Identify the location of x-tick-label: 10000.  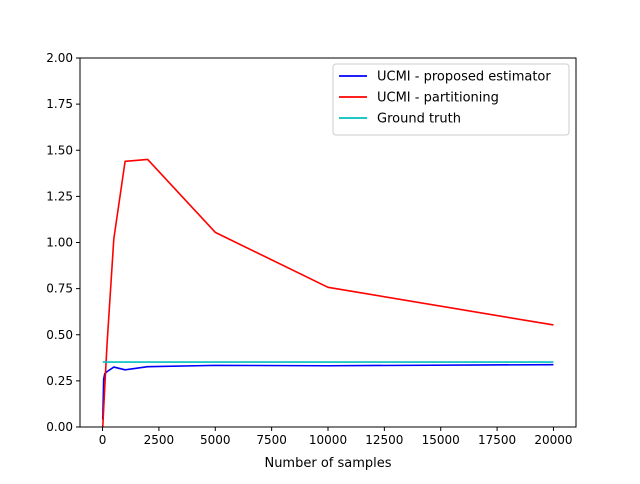
(328, 440).